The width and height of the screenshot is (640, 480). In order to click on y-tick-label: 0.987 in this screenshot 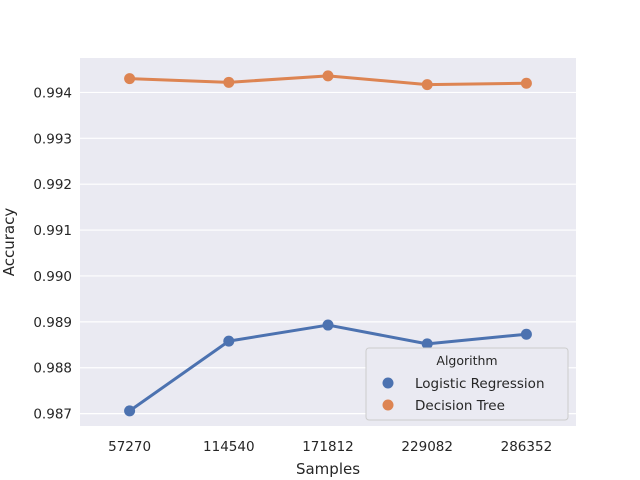, I will do `click(52, 415)`.